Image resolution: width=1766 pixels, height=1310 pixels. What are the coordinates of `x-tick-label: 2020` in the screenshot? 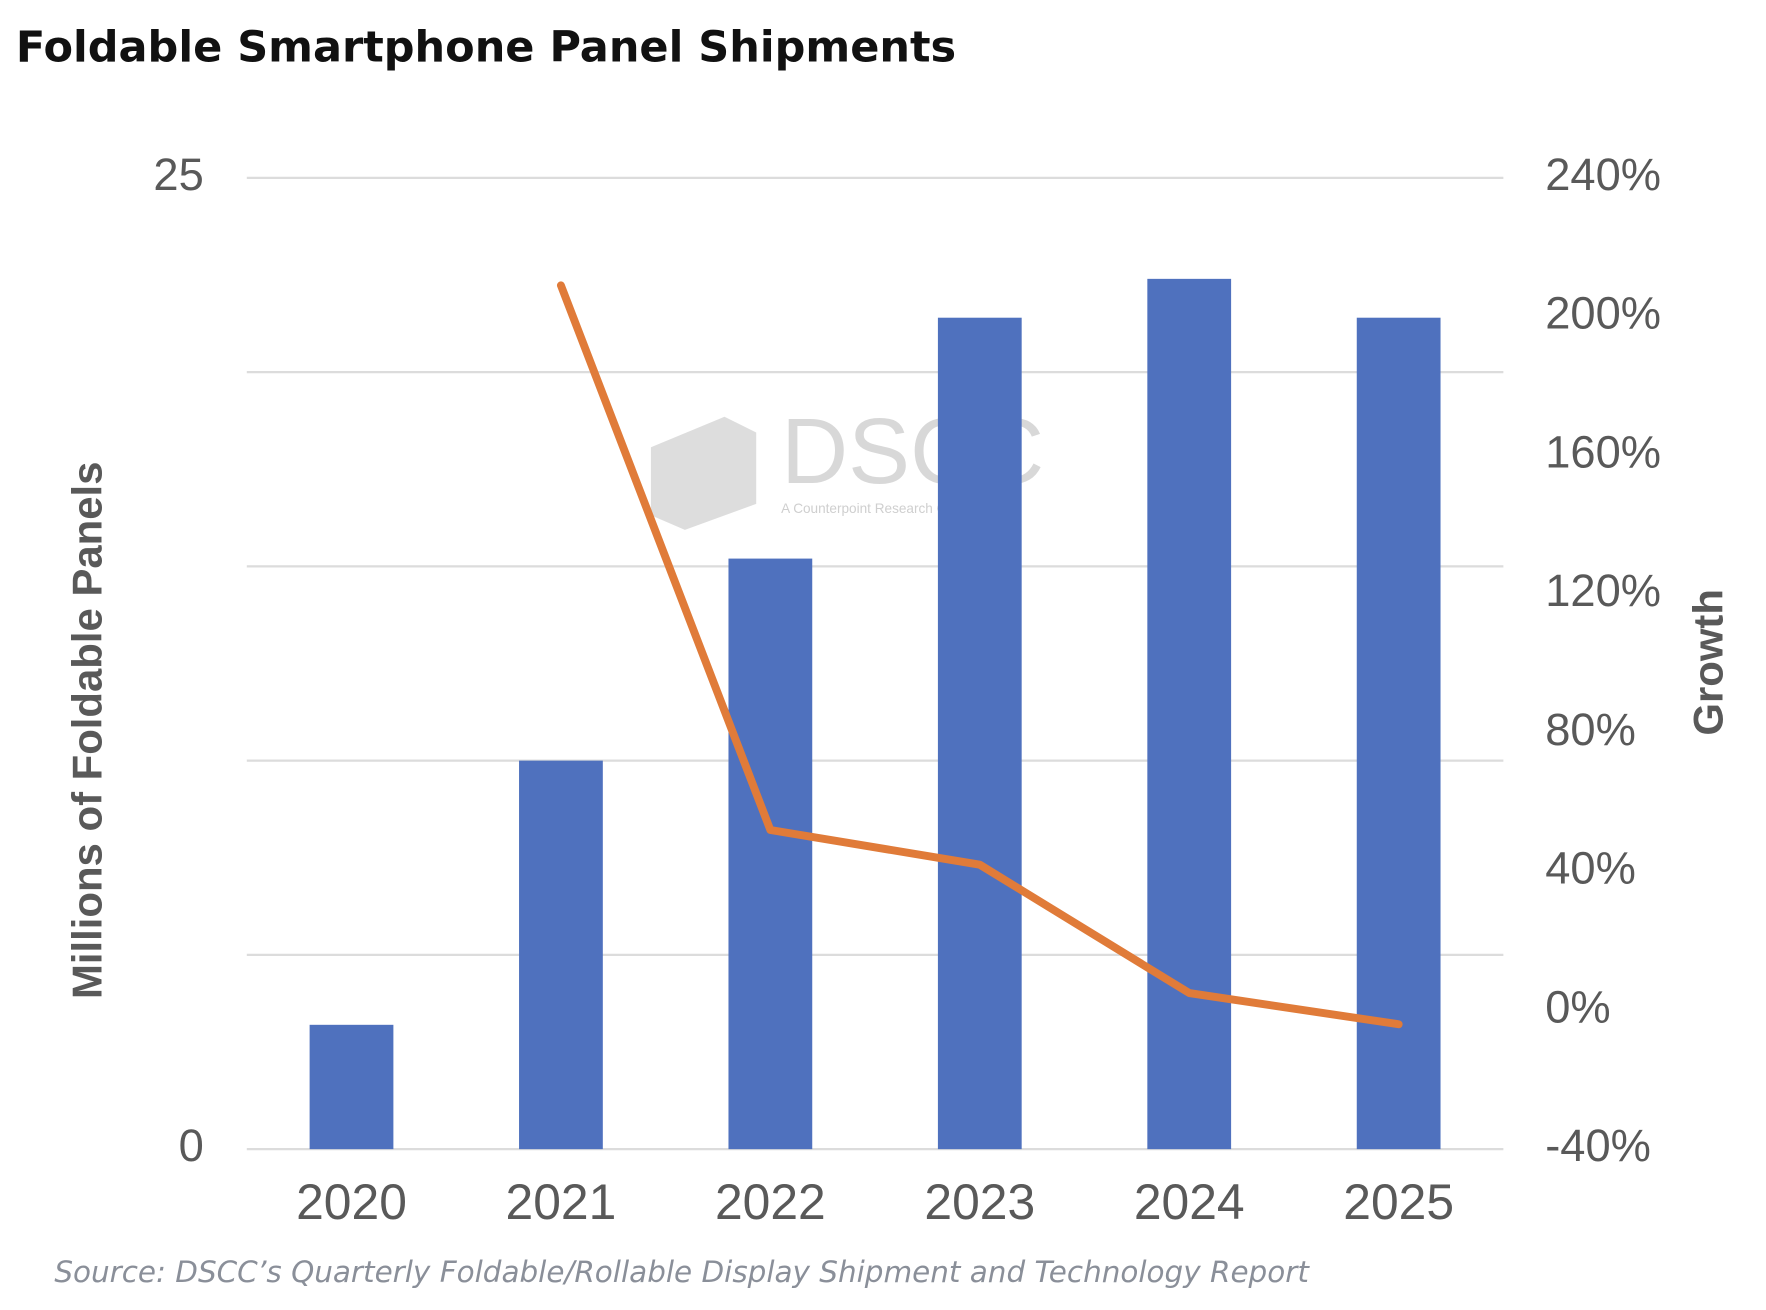 It's located at (351, 1202).